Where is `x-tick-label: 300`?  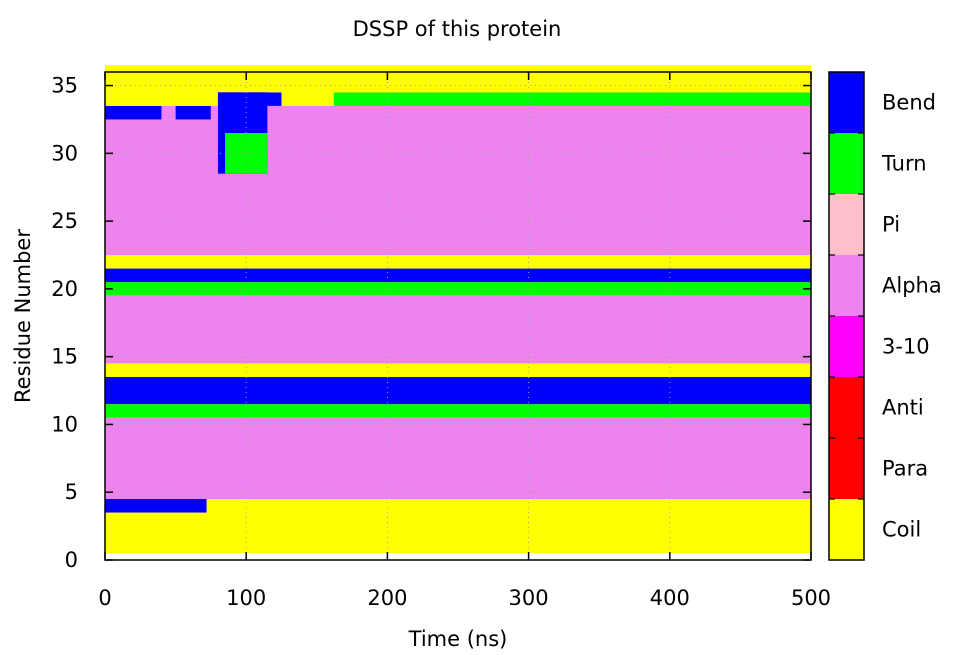 x-tick-label: 300 is located at coordinates (529, 598).